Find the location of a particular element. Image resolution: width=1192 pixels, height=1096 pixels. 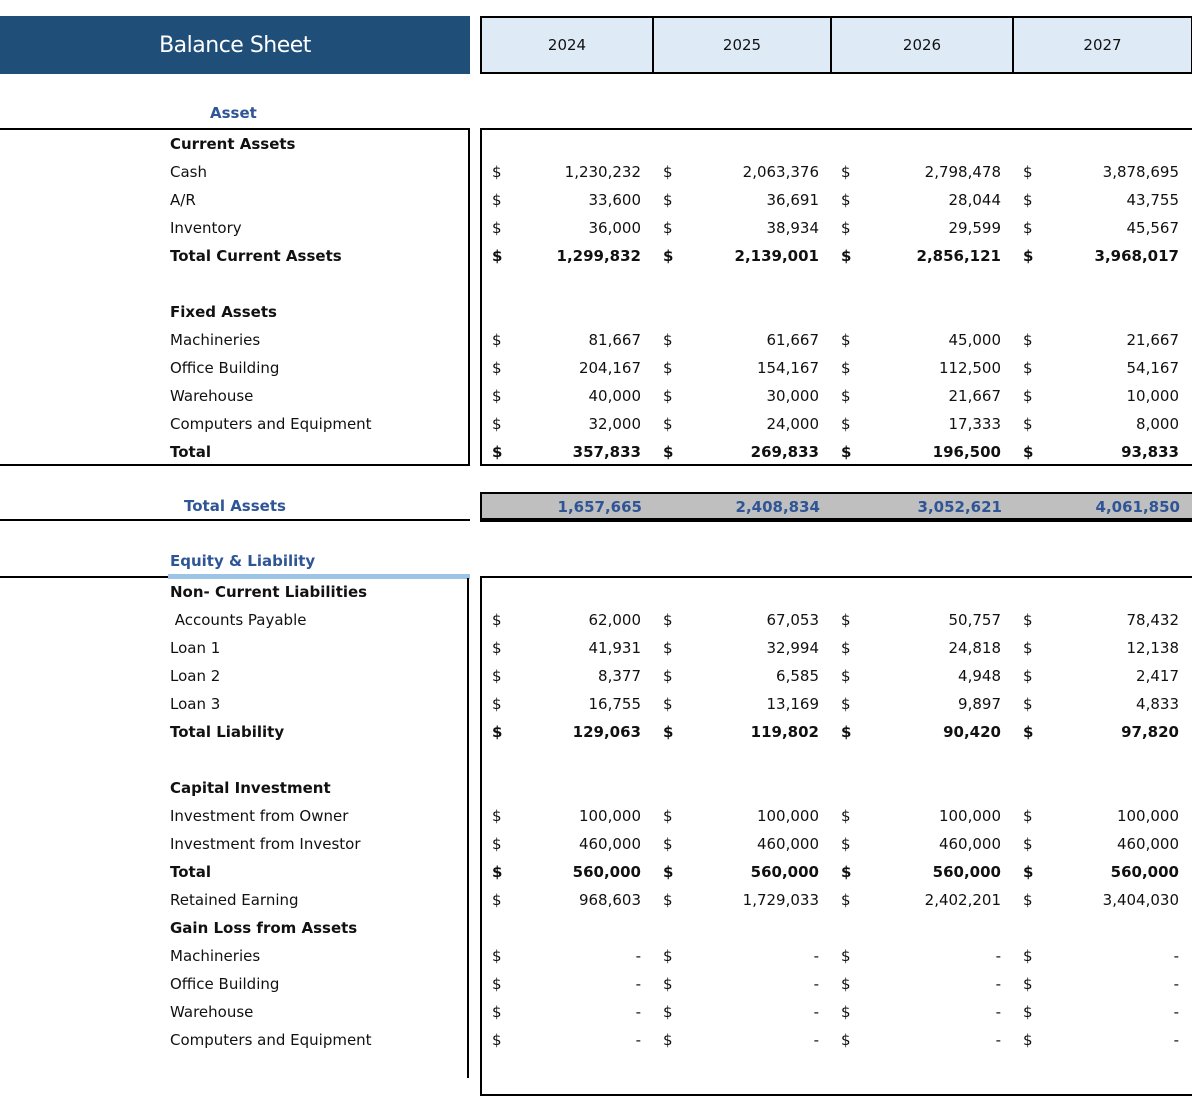

value-2024: 460,000 is located at coordinates (609, 844).